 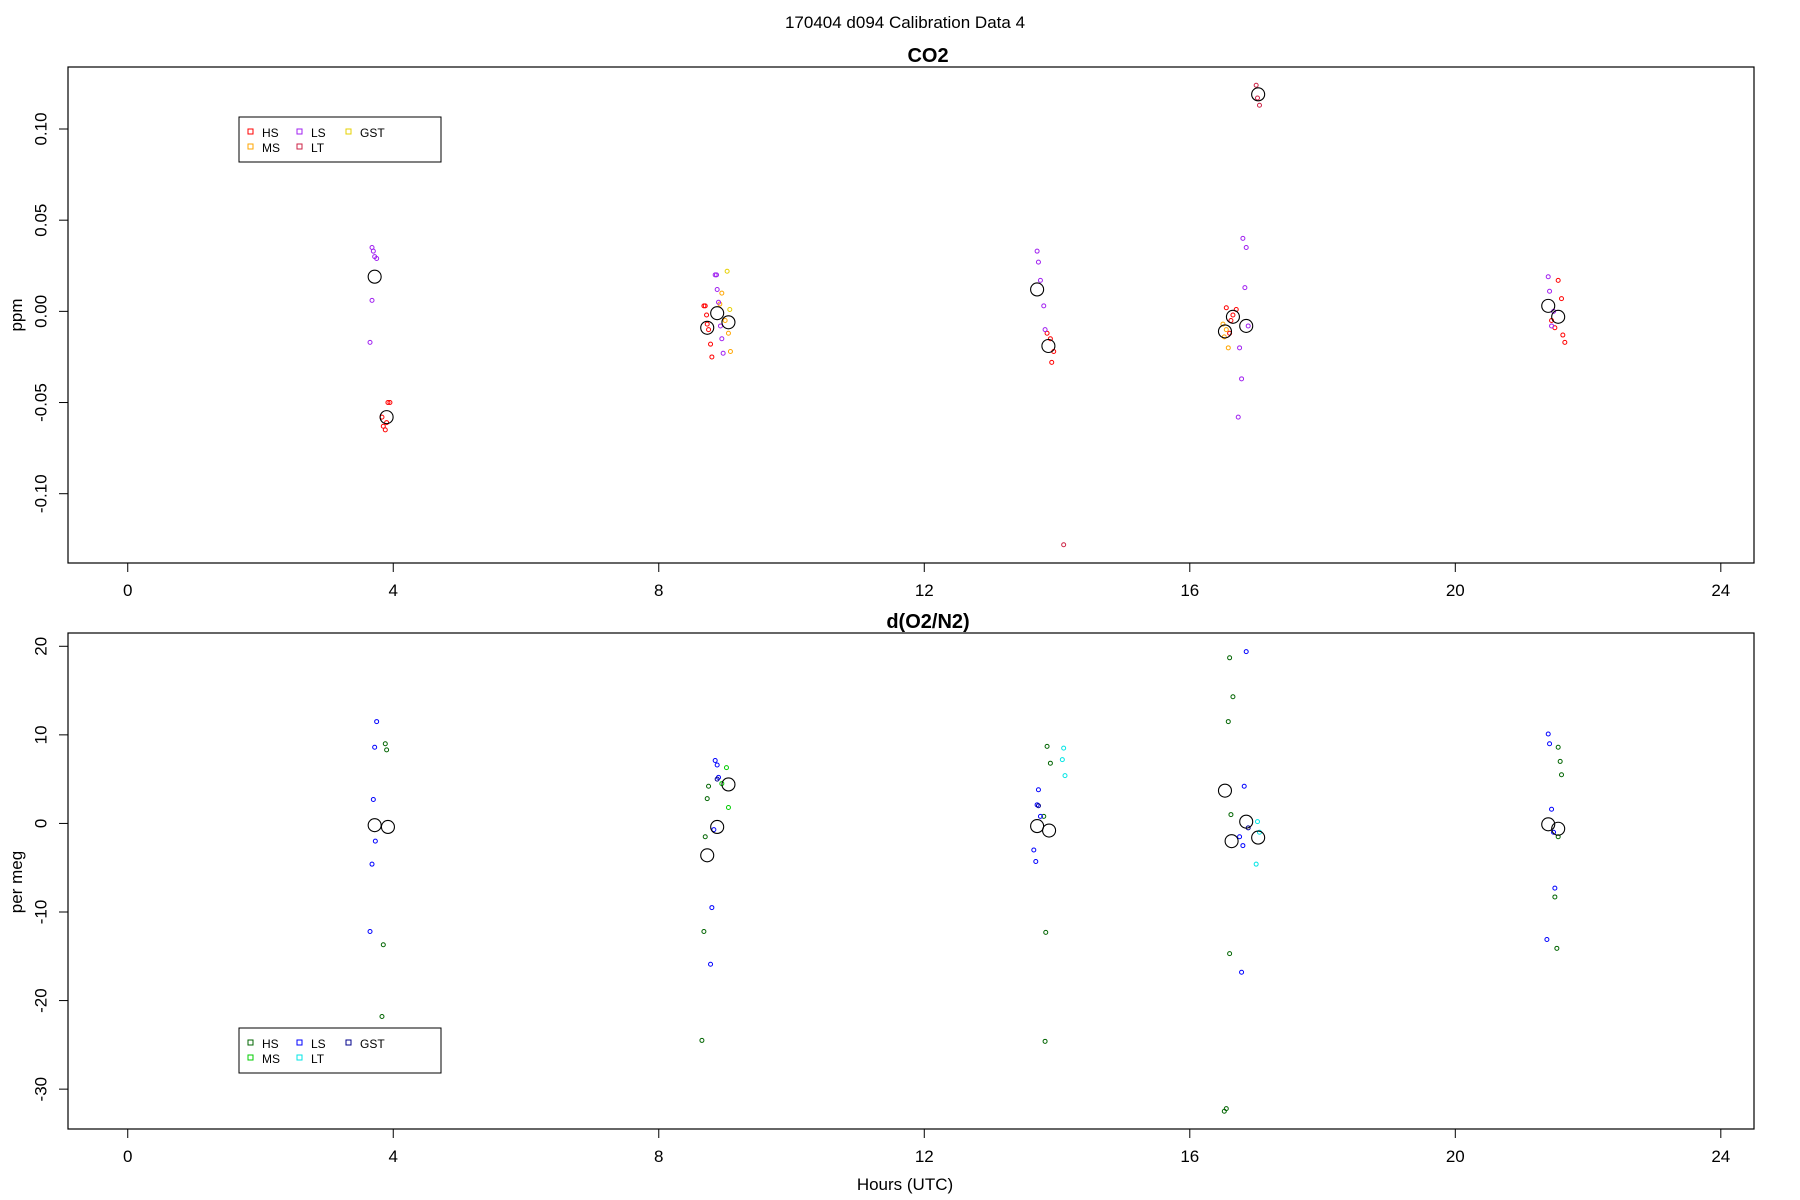 I want to click on o2n2-legend-ms: MS, so click(x=263, y=1059).